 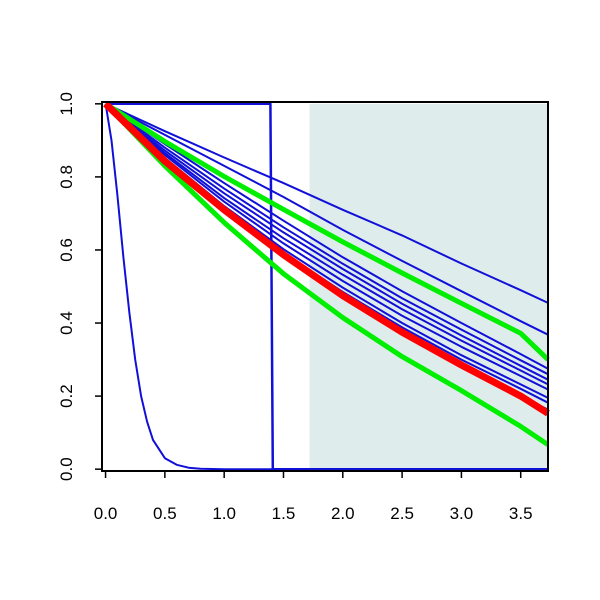 I want to click on x-tick-label: 0.5, so click(x=165, y=513).